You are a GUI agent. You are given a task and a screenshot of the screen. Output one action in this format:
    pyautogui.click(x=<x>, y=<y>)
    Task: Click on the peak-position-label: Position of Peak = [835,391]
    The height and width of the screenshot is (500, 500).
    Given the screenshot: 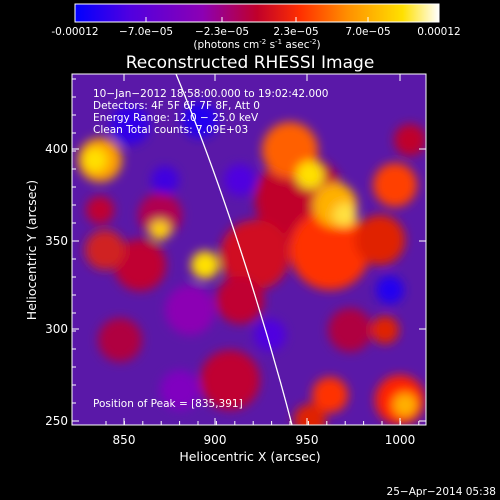 What is the action you would take?
    pyautogui.click(x=168, y=404)
    